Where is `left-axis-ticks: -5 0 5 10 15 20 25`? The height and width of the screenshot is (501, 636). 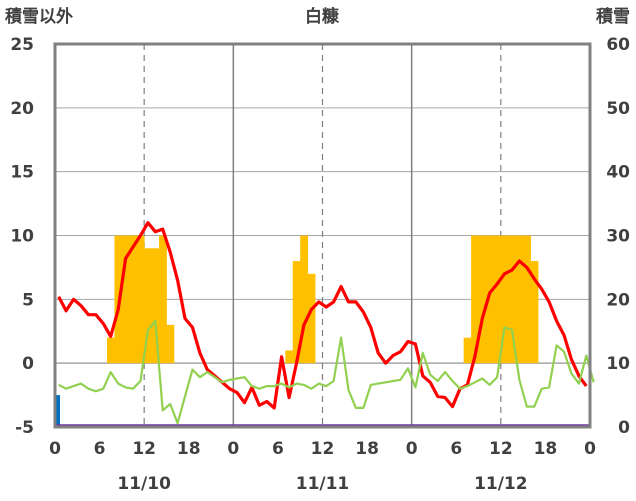 left-axis-ticks: -5 0 5 10 15 20 25 is located at coordinates (22, 236).